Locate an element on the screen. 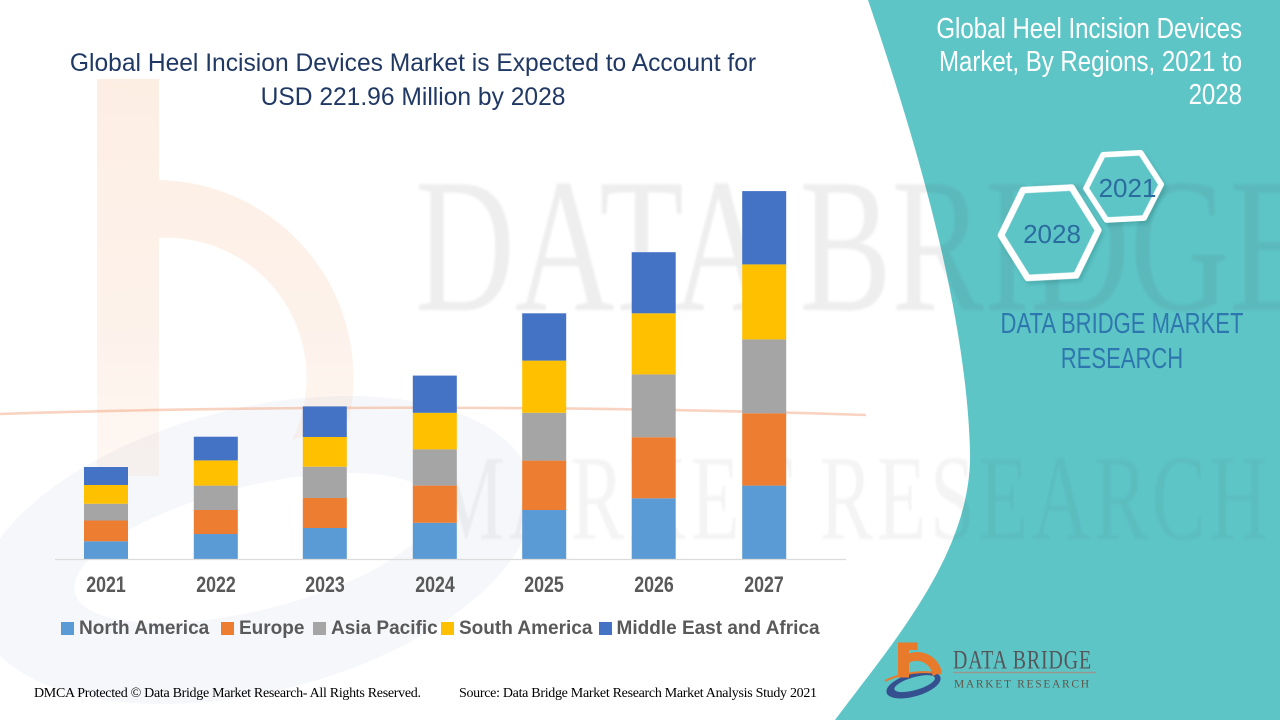 The height and width of the screenshot is (720, 1280). svg-text: MARKET RESEARCH is located at coordinates (1022, 685).